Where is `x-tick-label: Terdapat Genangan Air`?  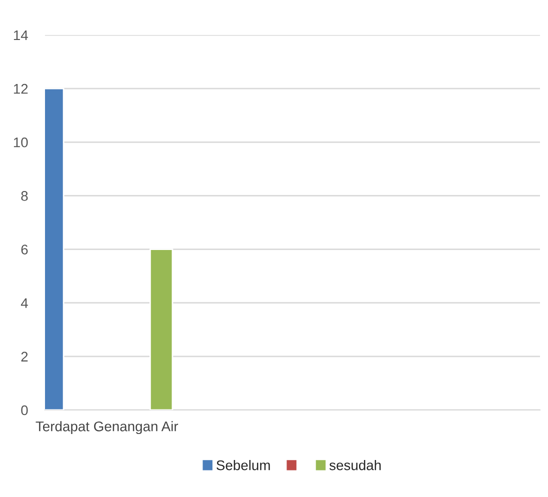 x-tick-label: Terdapat Genangan Air is located at coordinates (107, 427).